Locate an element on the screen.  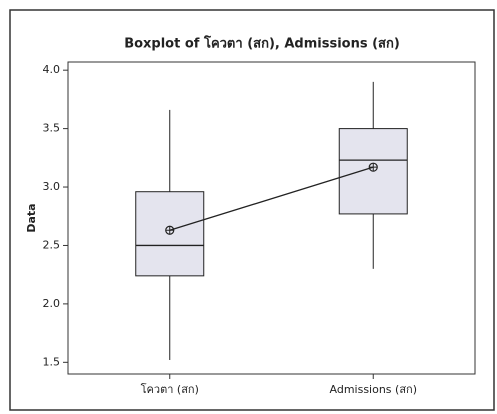
y-axis-label: Data is located at coordinates (31, 217).